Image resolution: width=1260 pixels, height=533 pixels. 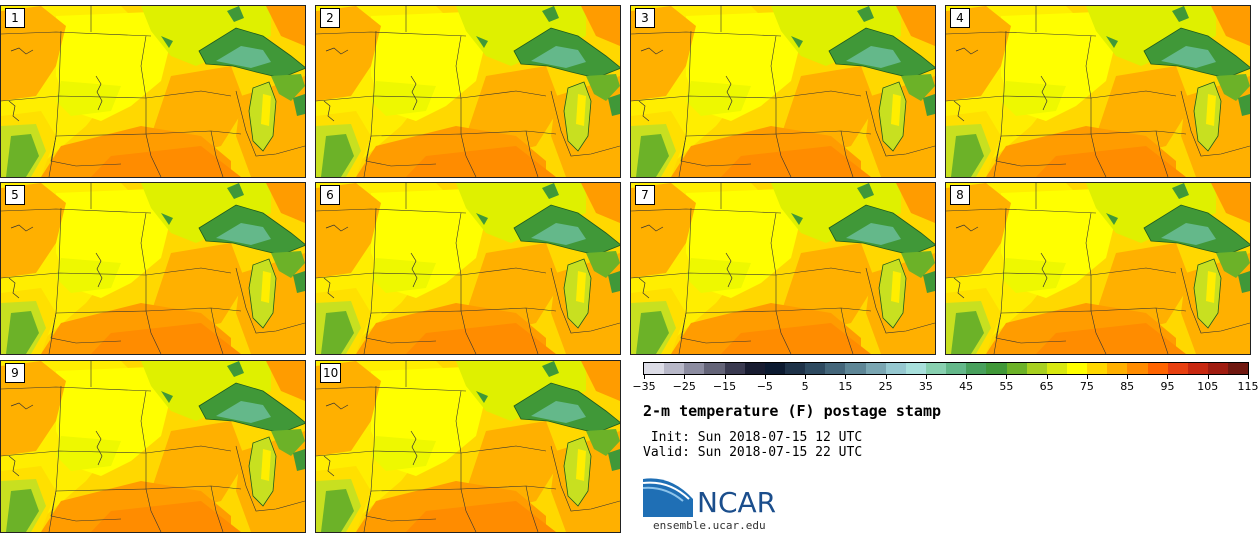 I want to click on panel-label: 7, so click(x=645, y=195).